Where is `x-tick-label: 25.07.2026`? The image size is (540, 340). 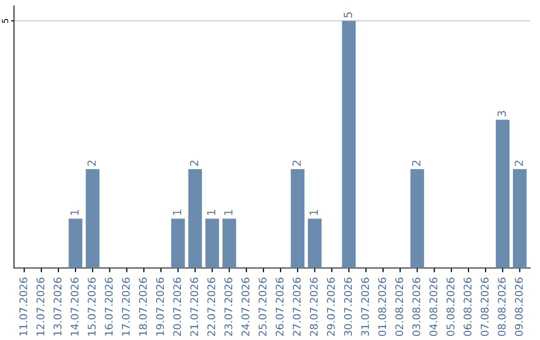
x-tick-label: 25.07.2026 is located at coordinates (262, 307).